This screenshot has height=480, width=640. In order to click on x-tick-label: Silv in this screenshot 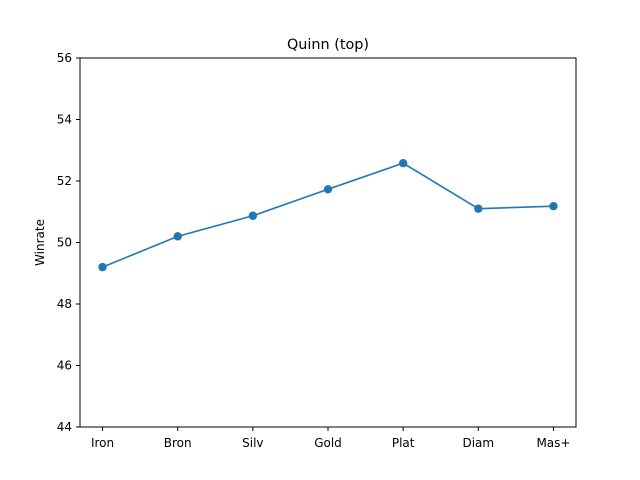, I will do `click(252, 443)`.